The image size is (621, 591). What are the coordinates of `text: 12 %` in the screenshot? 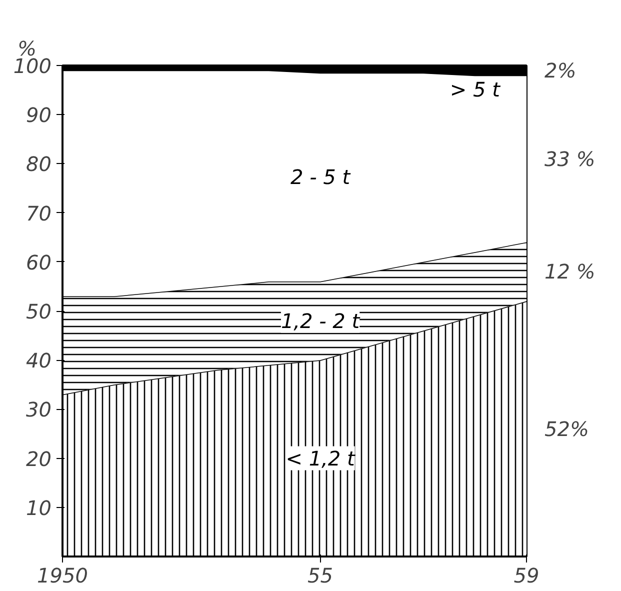 It's located at (570, 272).